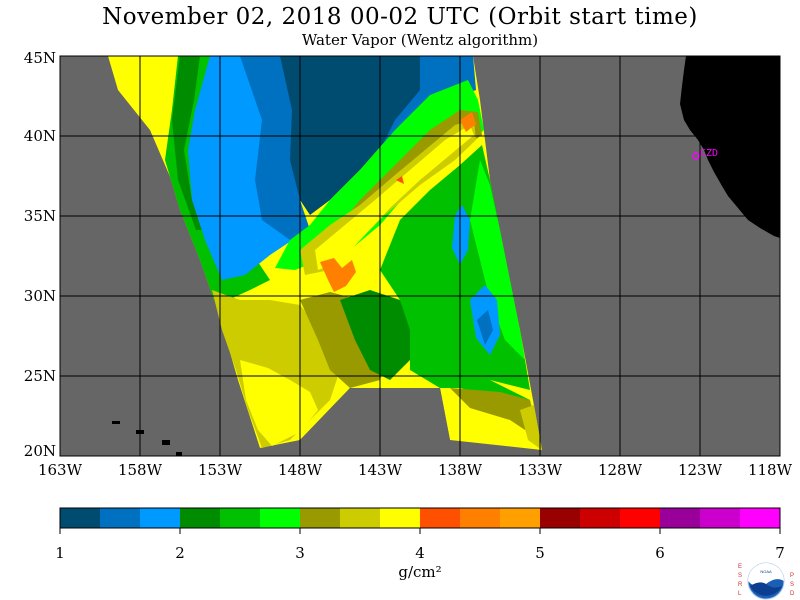 The width and height of the screenshot is (800, 600). Describe the element at coordinates (420, 553) in the screenshot. I see `colorbar-tick-label: 4` at that location.